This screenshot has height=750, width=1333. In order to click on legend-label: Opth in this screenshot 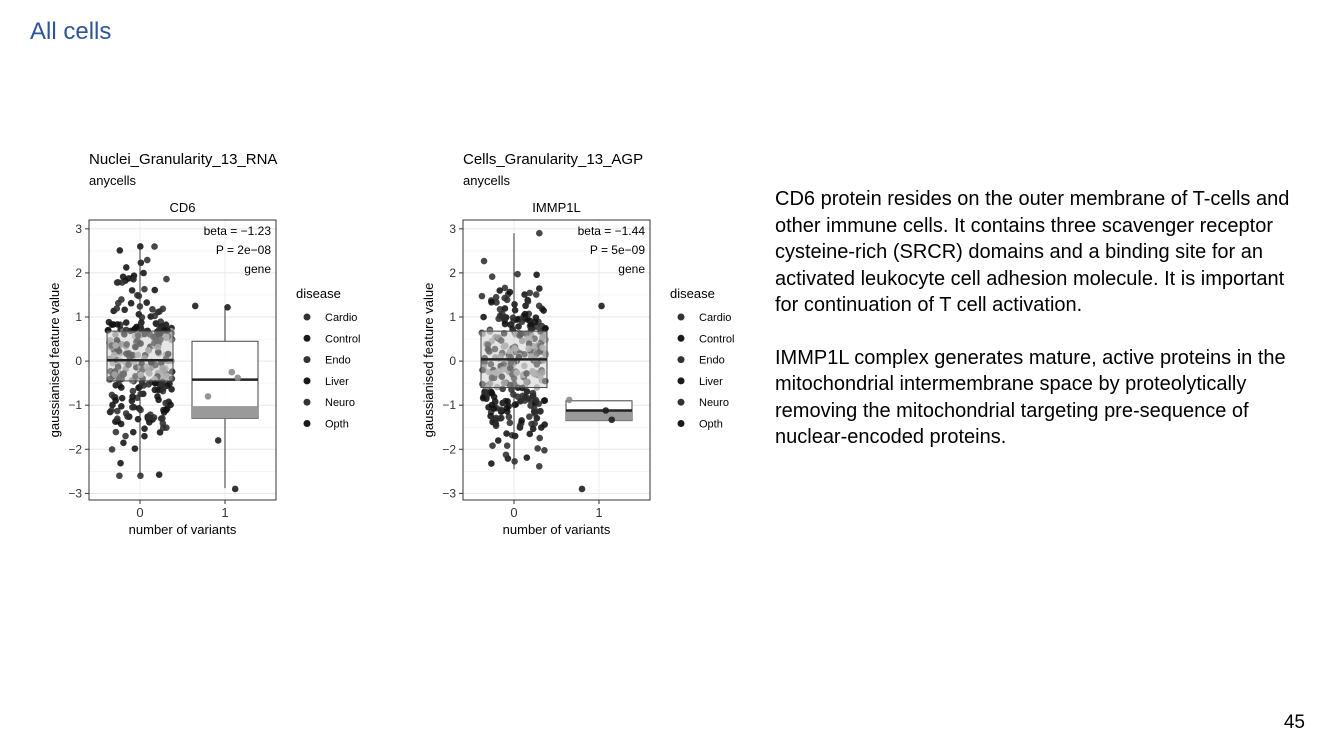, I will do `click(337, 425)`.